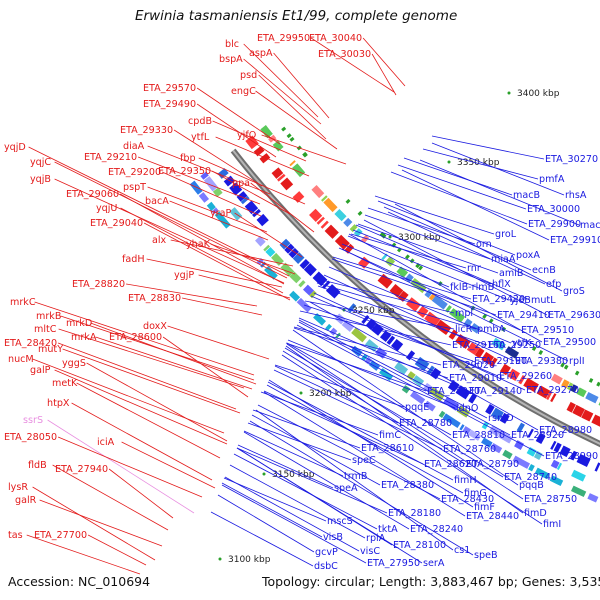 The image size is (600, 600). Describe the element at coordinates (344, 54) in the screenshot. I see `left-gene-label: ETA_30030` at that location.